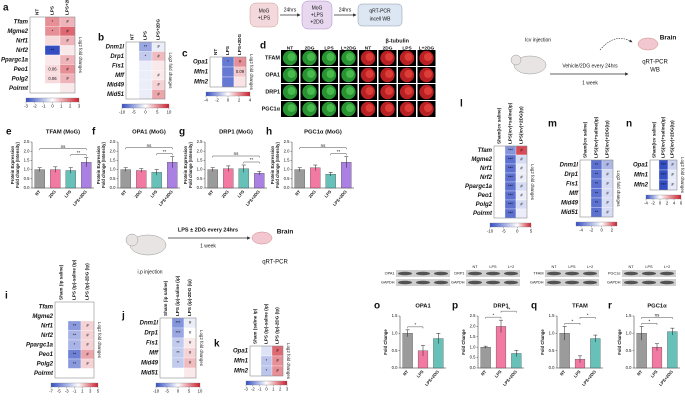  What do you see at coordinates (455, 306) in the screenshot?
I see `panel-letter: p` at bounding box center [455, 306].